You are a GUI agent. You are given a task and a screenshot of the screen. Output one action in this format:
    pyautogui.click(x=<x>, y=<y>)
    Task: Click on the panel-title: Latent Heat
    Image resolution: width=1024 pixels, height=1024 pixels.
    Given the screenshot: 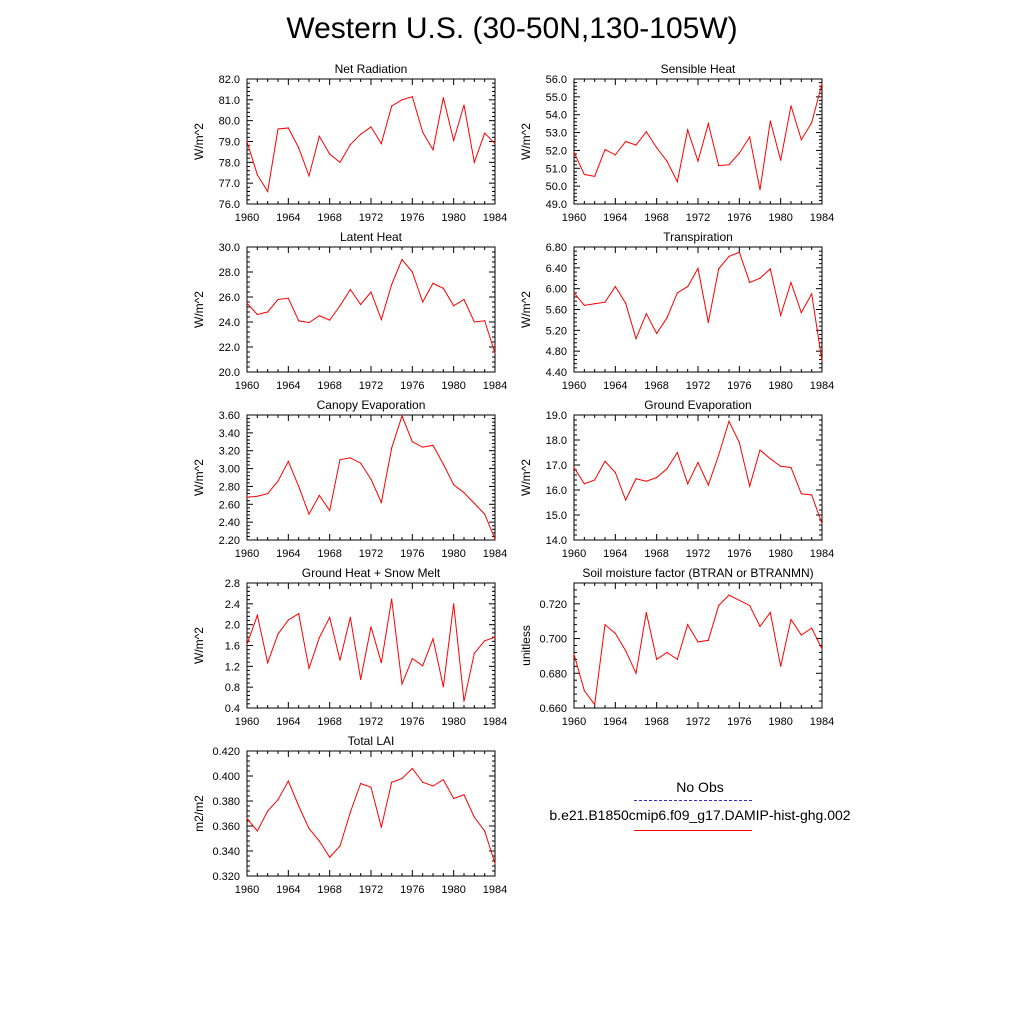 What is the action you would take?
    pyautogui.click(x=371, y=237)
    